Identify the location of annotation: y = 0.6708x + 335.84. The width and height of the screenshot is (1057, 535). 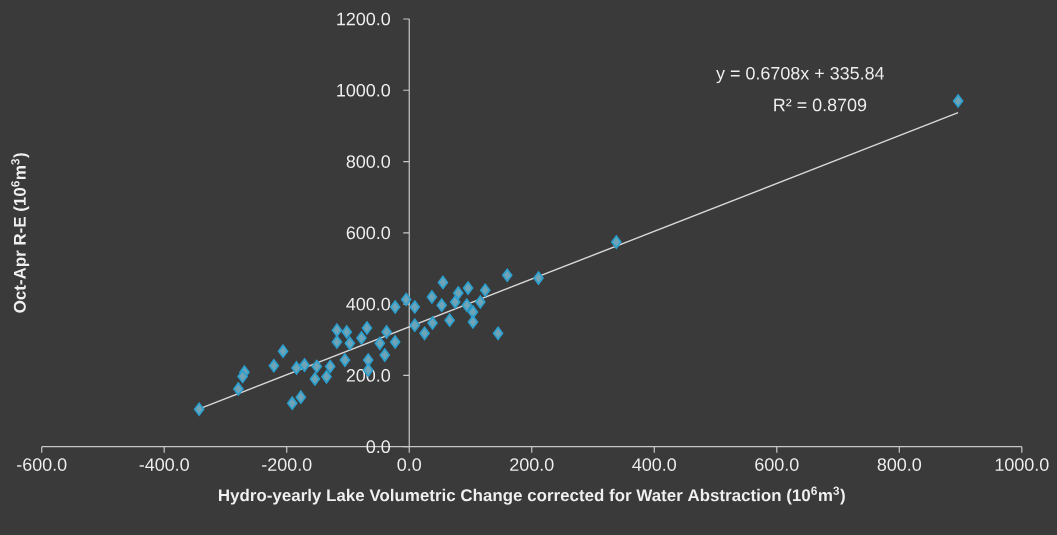
(800, 75).